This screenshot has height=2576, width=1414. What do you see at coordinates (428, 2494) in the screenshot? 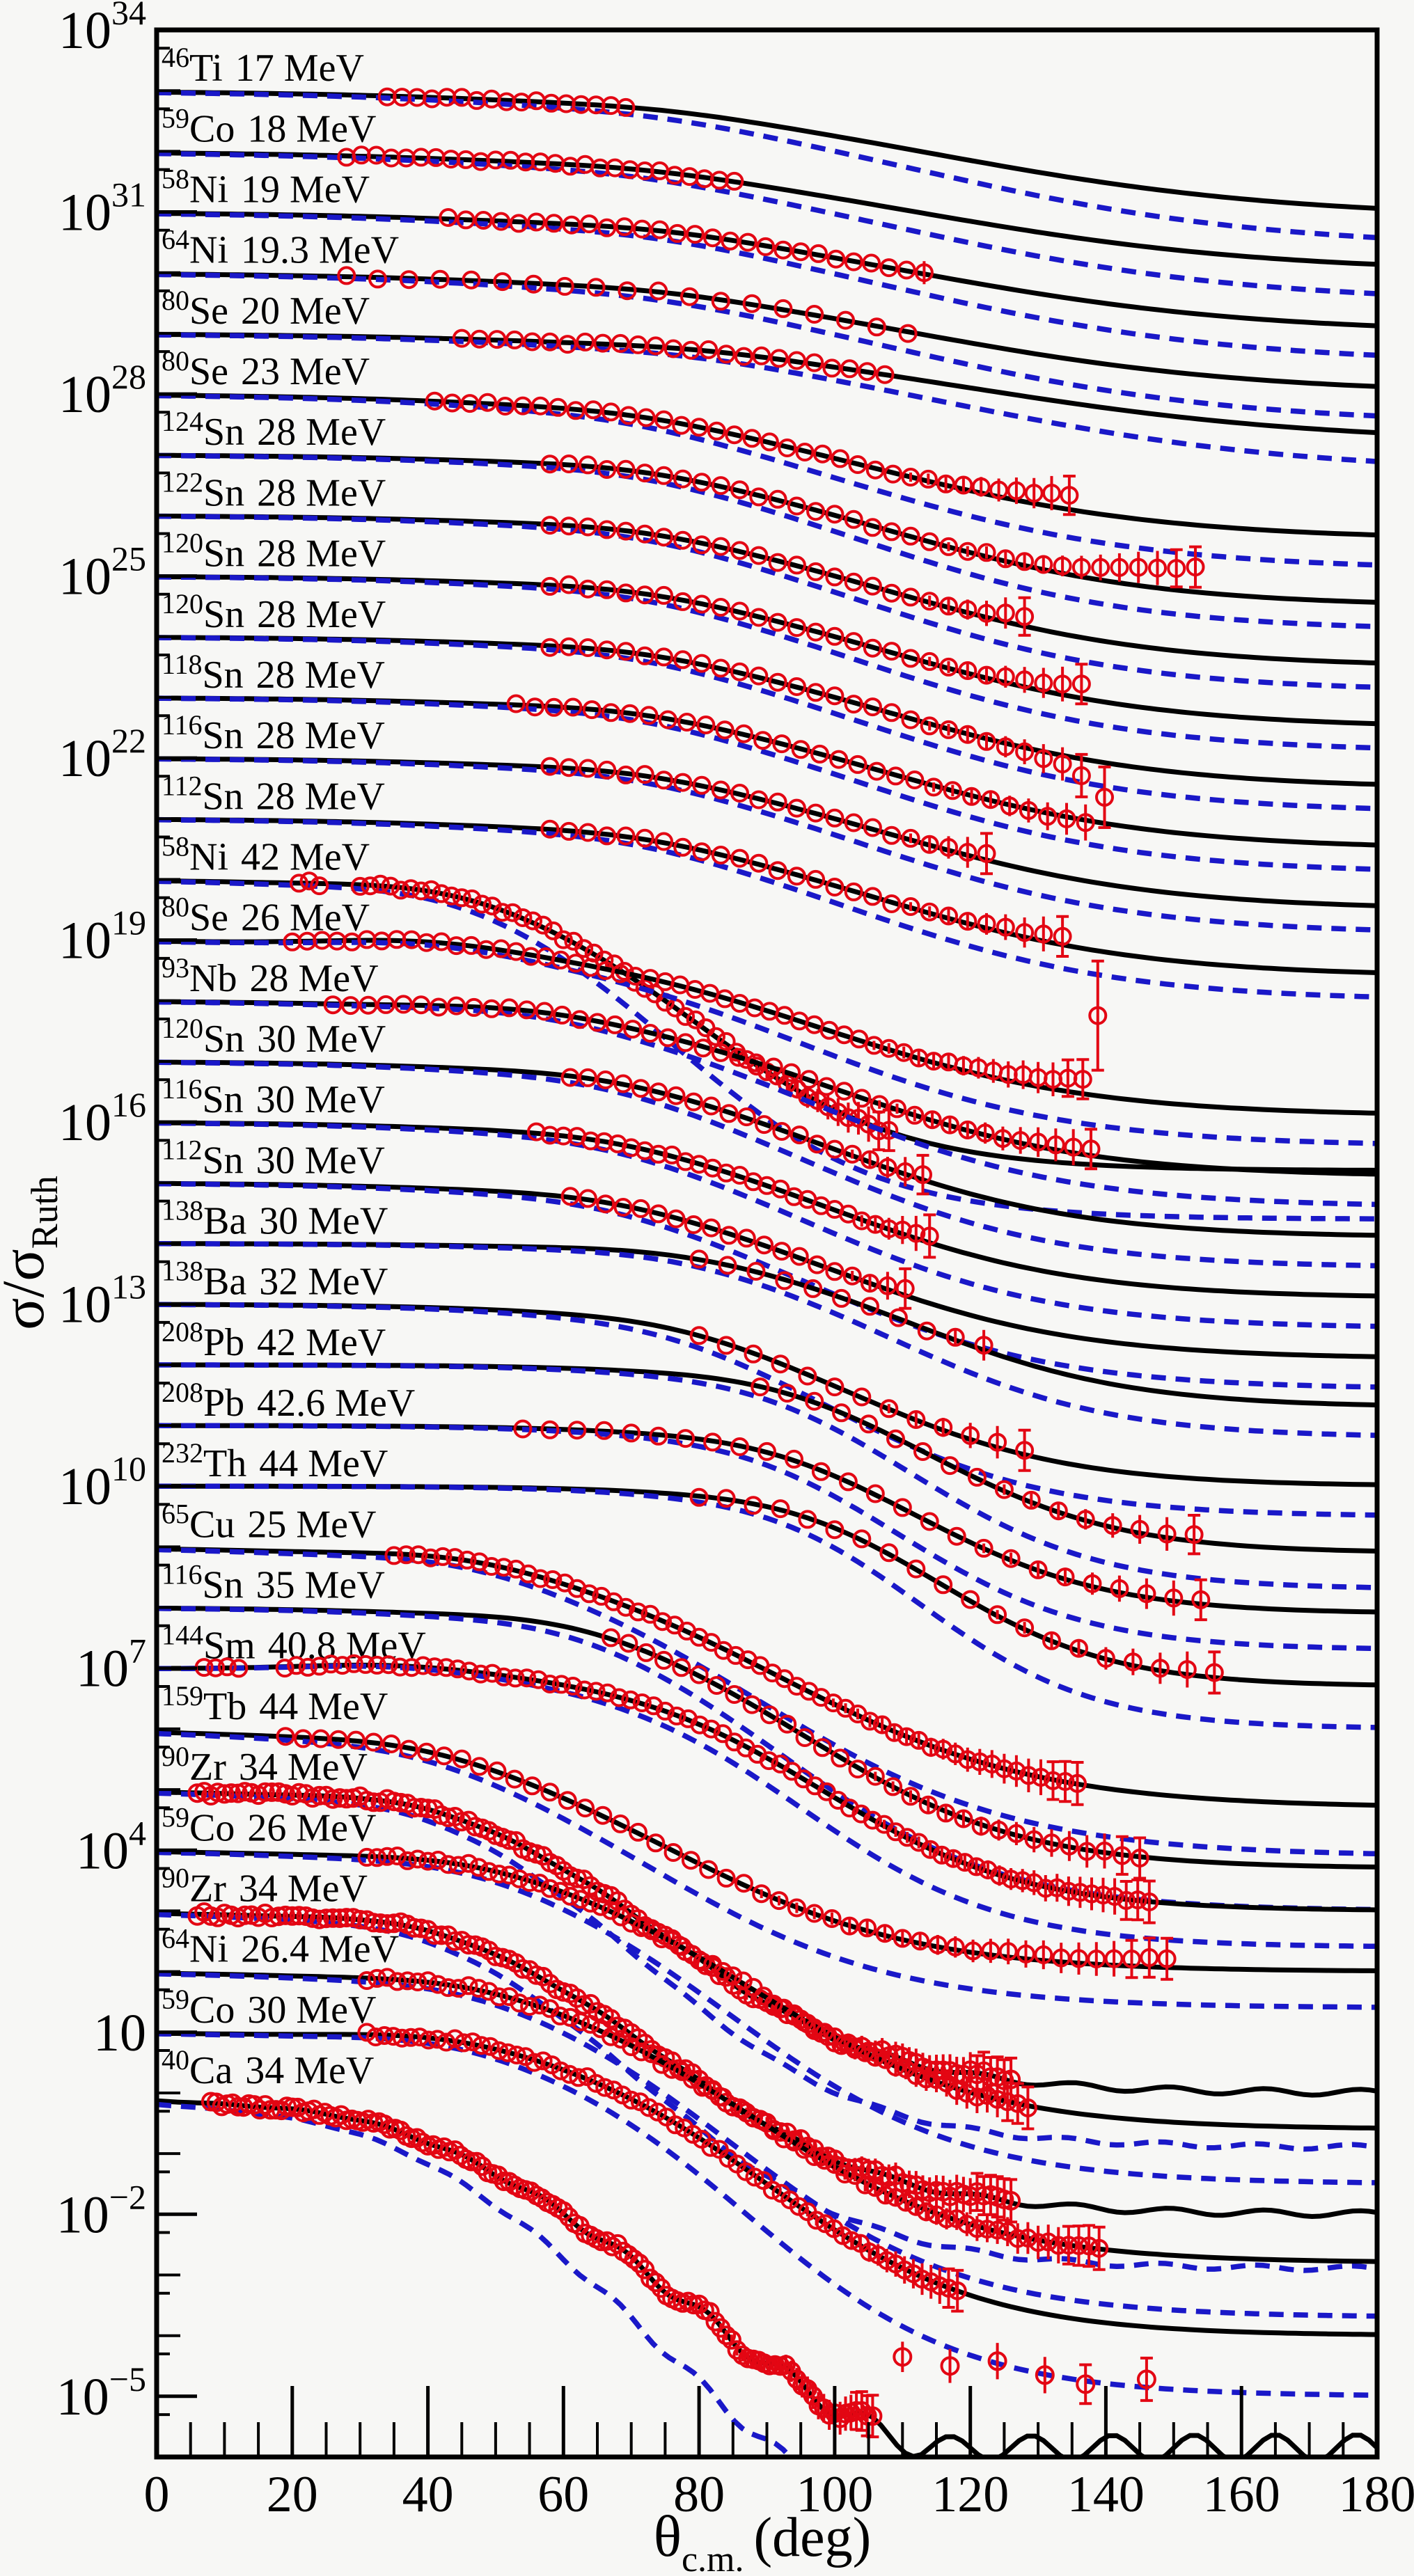
I see `x-tick-label: 40` at bounding box center [428, 2494].